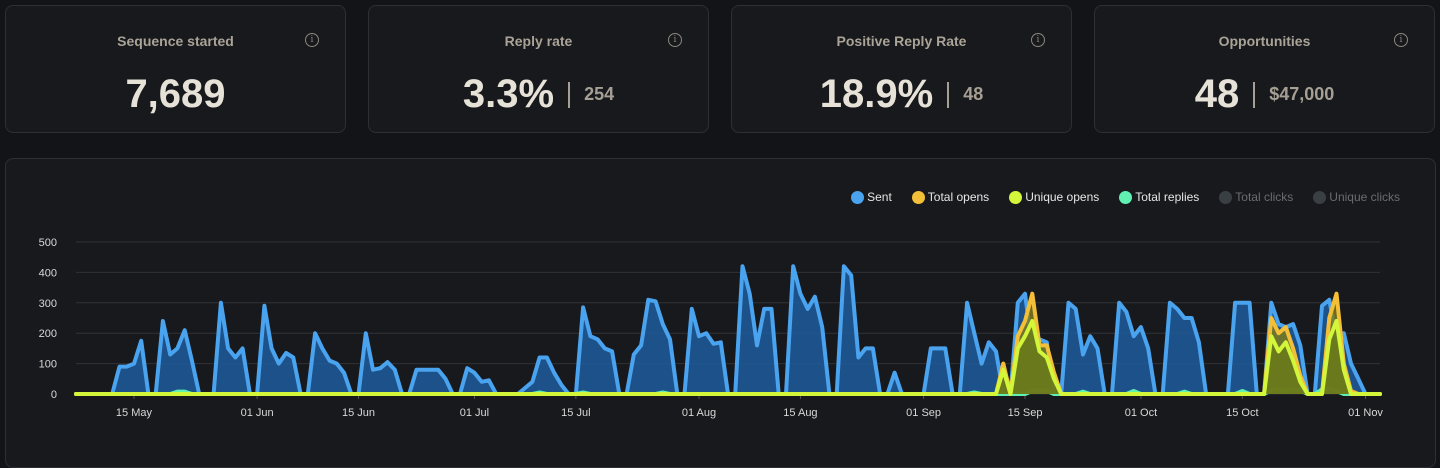 The width and height of the screenshot is (1440, 468). What do you see at coordinates (48, 304) in the screenshot?
I see `y-tick-label: 300` at bounding box center [48, 304].